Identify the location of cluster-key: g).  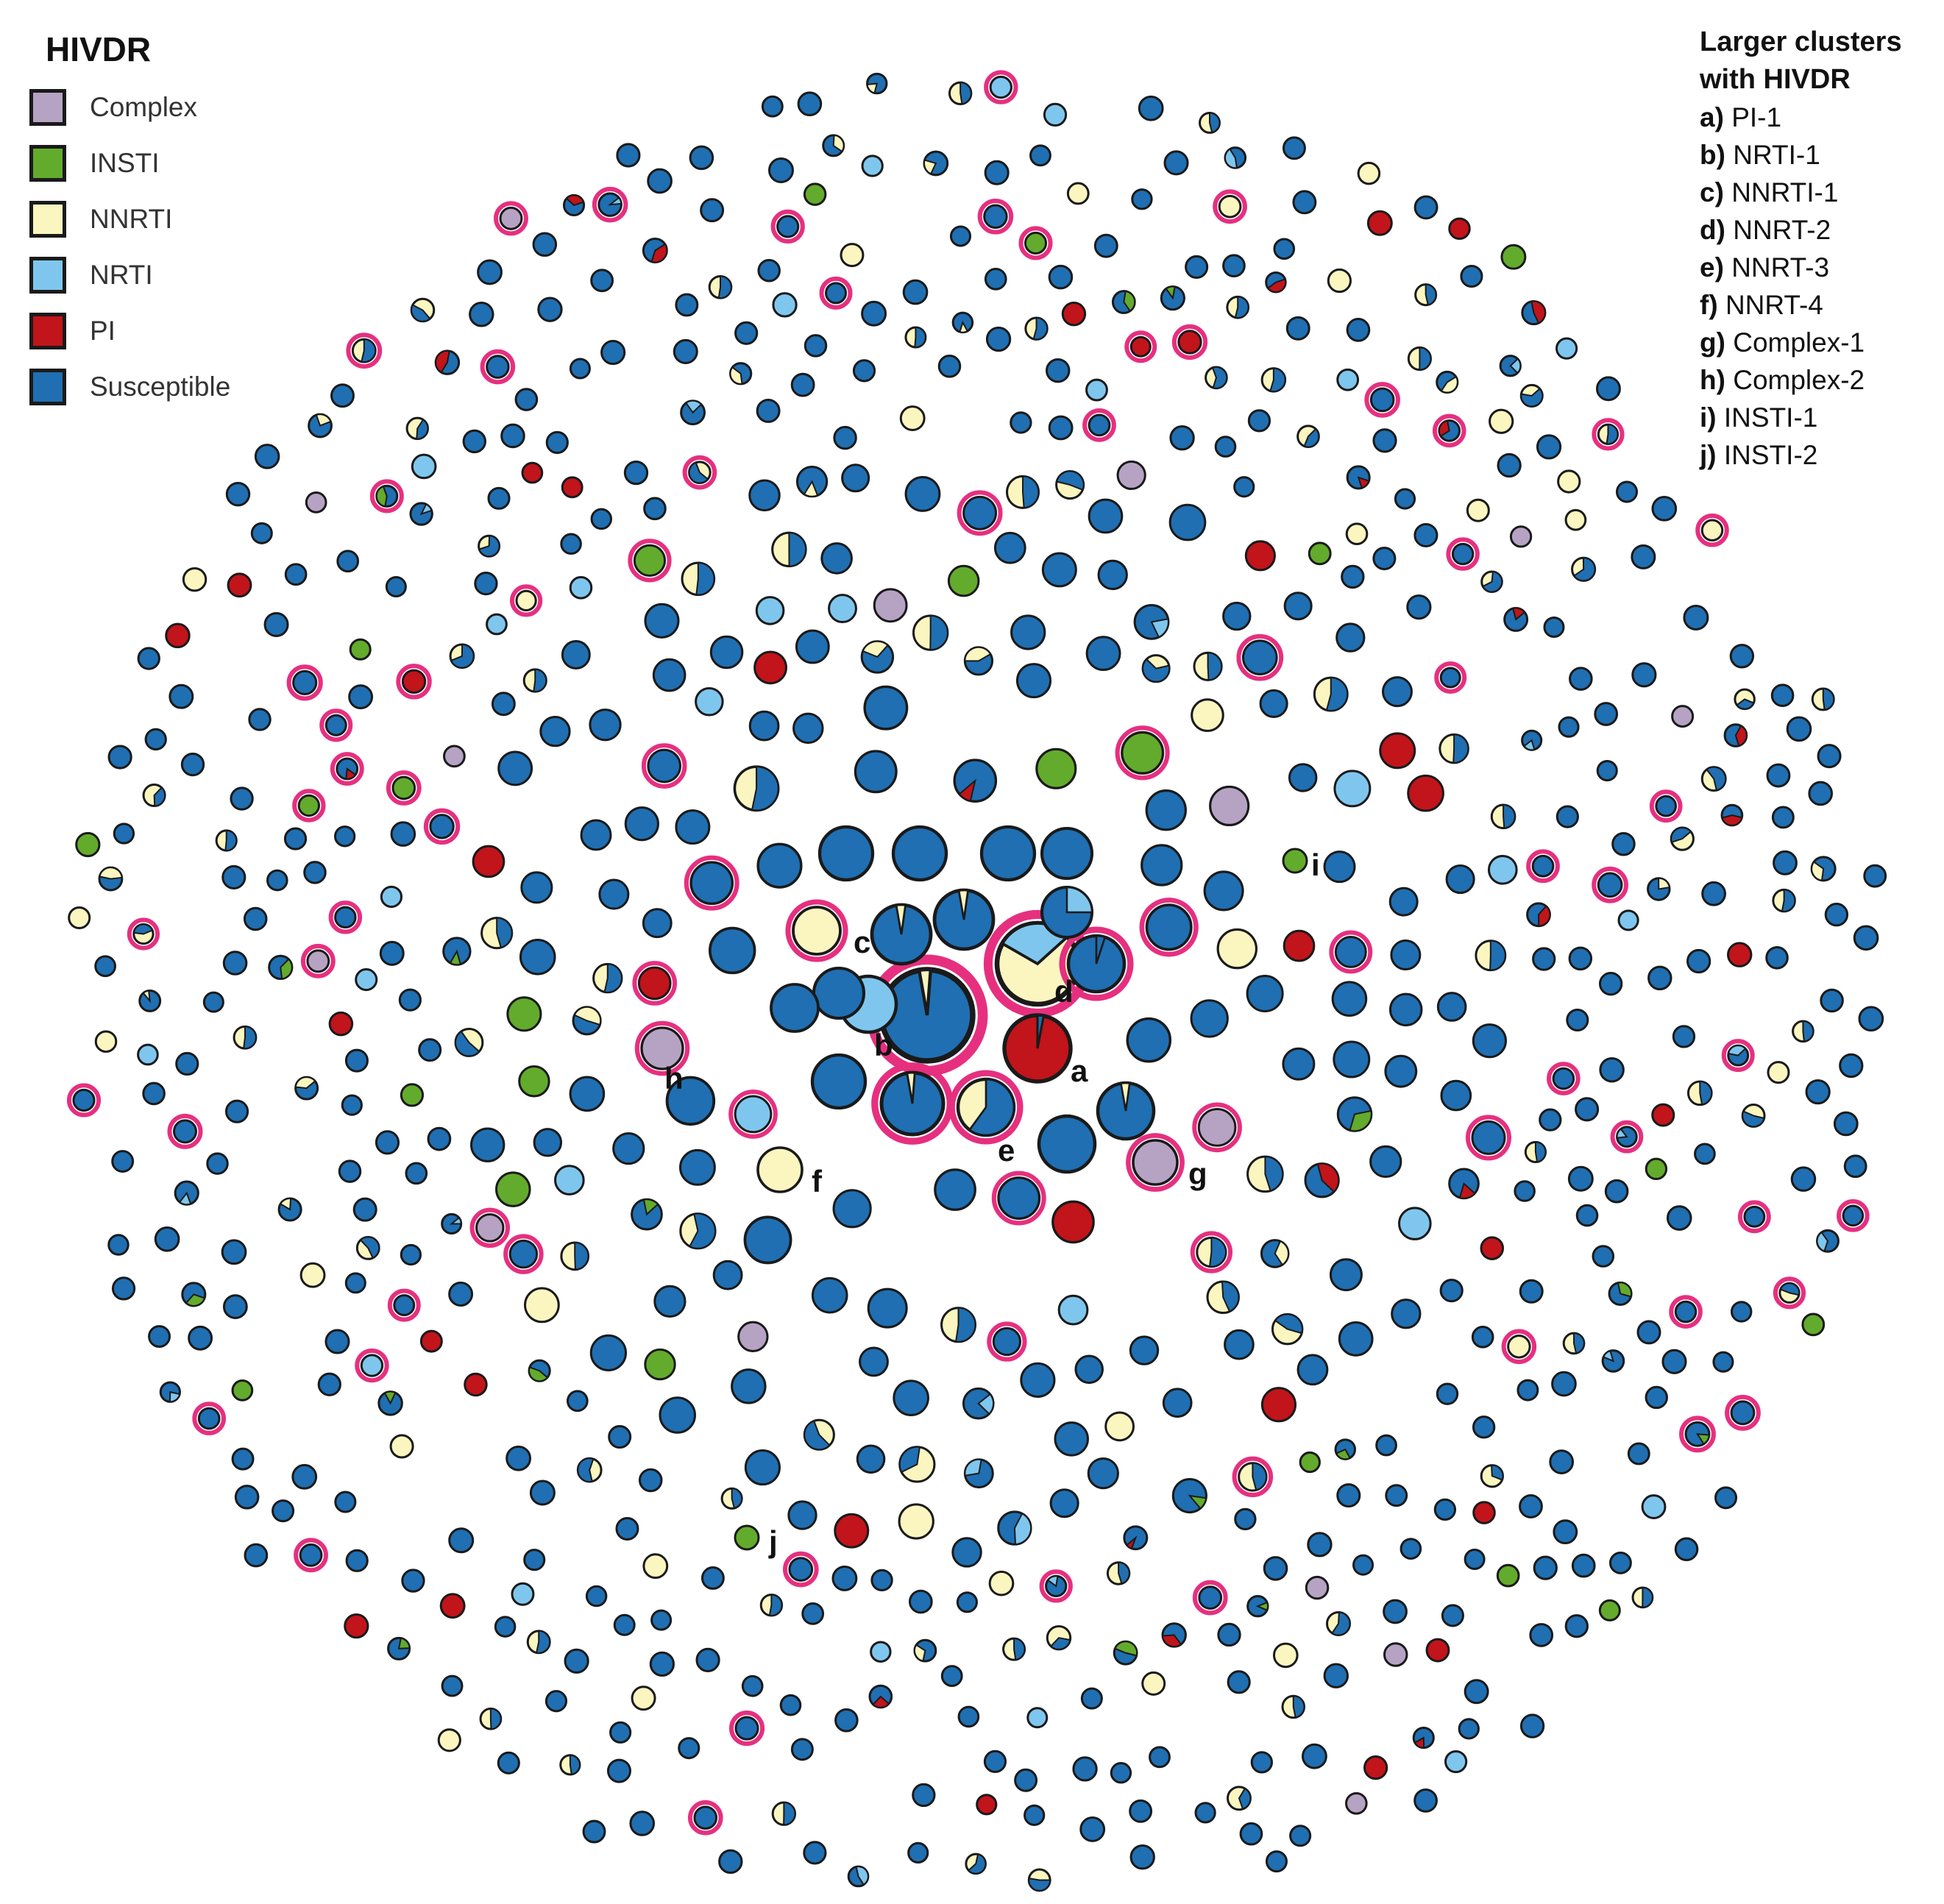
(1712, 343).